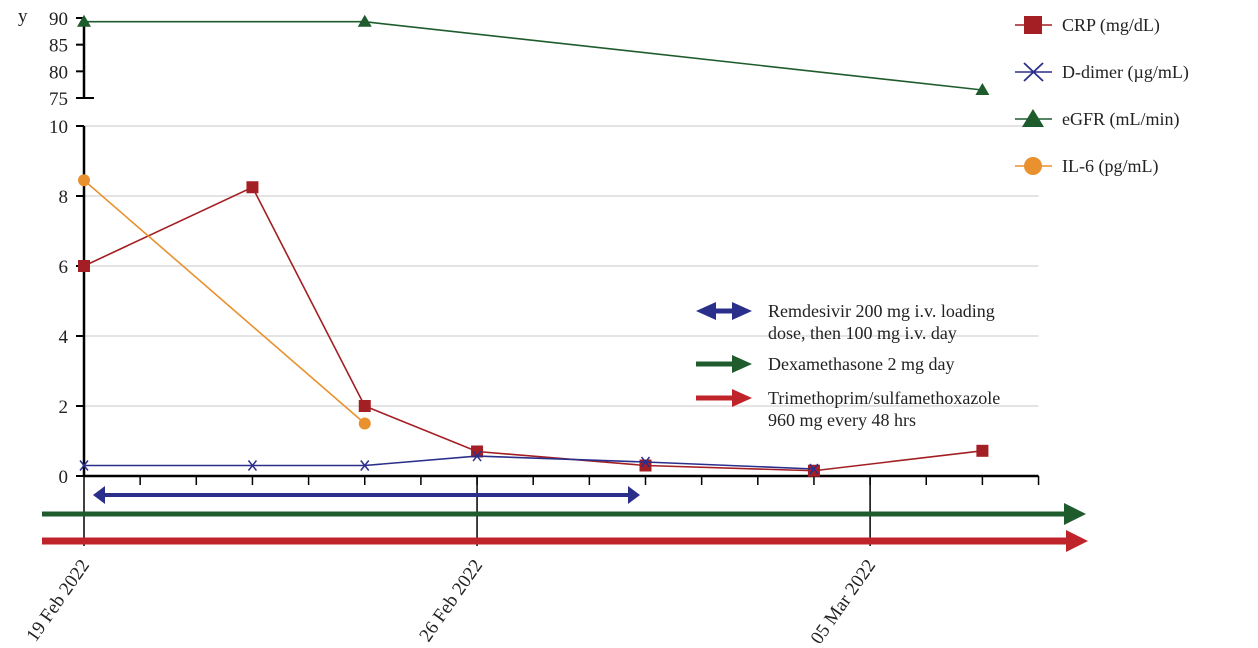 The image size is (1258, 648). Describe the element at coordinates (862, 333) in the screenshot. I see `treatment-label: dose, then 100 mg i.v. day` at that location.